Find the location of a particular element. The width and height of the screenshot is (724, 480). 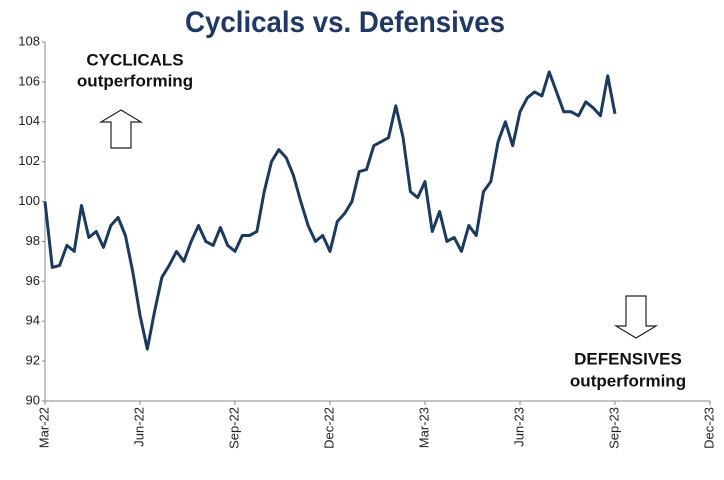

x-tick-label: Sep-22 is located at coordinates (233, 428).